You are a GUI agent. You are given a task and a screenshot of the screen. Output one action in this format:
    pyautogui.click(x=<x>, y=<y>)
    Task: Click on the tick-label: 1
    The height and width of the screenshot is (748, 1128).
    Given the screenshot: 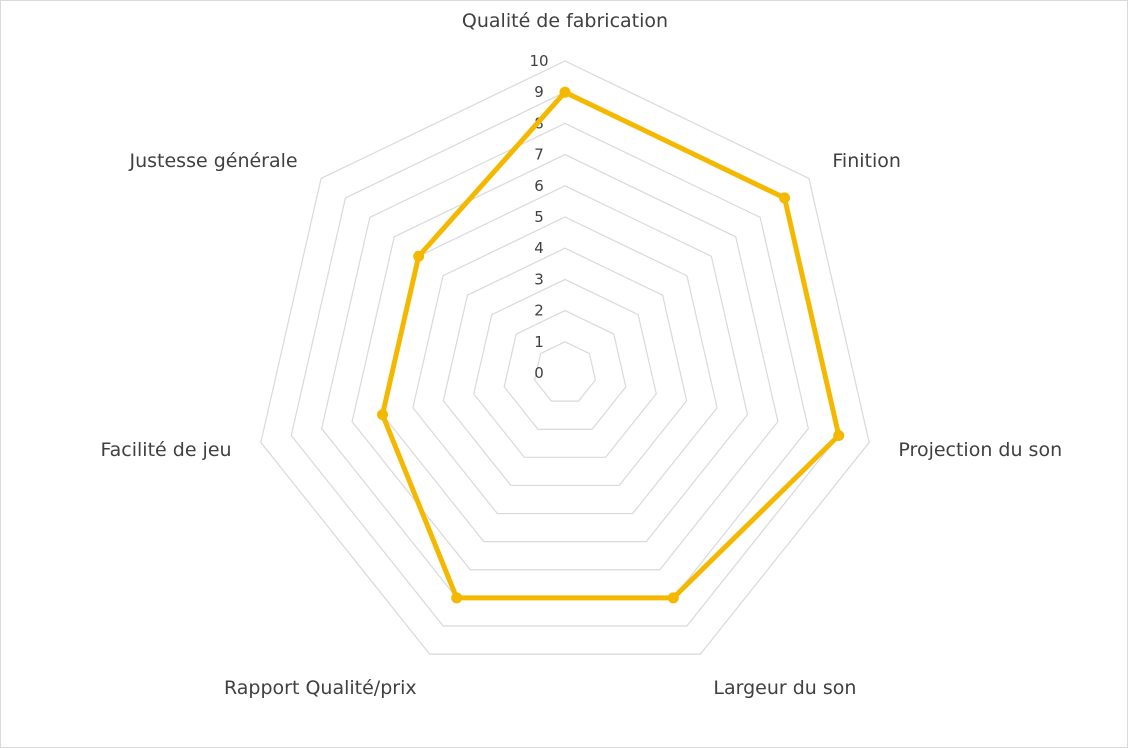 What is the action you would take?
    pyautogui.click(x=539, y=342)
    